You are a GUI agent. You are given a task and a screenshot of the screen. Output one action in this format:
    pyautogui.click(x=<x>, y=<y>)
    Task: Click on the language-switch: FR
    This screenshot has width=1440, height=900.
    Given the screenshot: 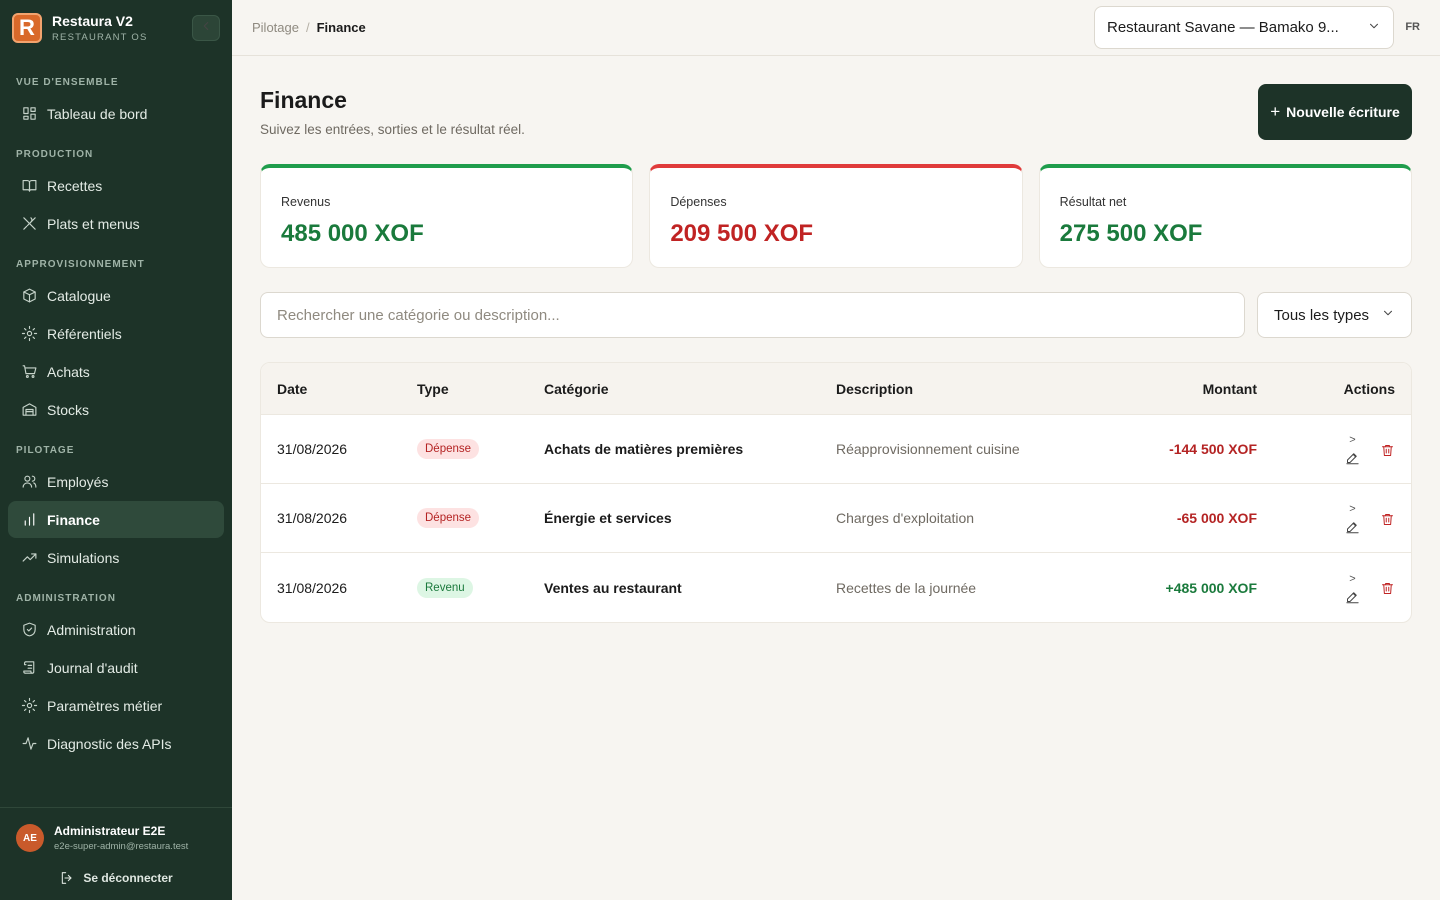 What is the action you would take?
    pyautogui.click(x=1412, y=27)
    